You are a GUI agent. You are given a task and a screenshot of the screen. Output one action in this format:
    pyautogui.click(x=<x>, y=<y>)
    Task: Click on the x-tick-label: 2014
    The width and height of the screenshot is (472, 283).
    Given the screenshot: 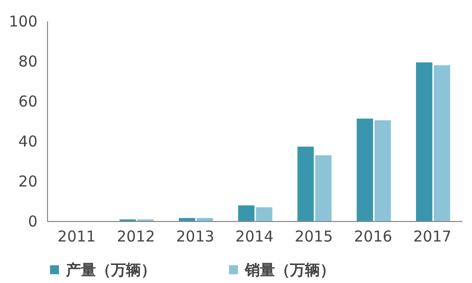 What is the action you would take?
    pyautogui.click(x=254, y=237)
    